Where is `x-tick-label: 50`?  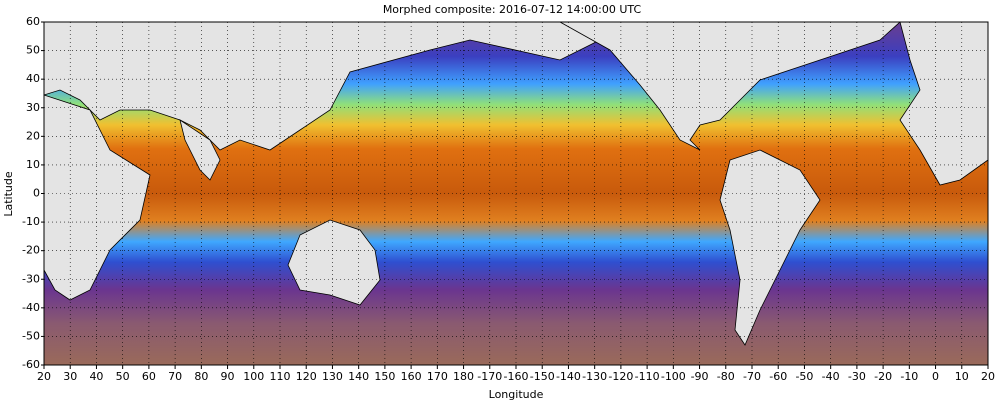 x-tick-label: 50 is located at coordinates (123, 376).